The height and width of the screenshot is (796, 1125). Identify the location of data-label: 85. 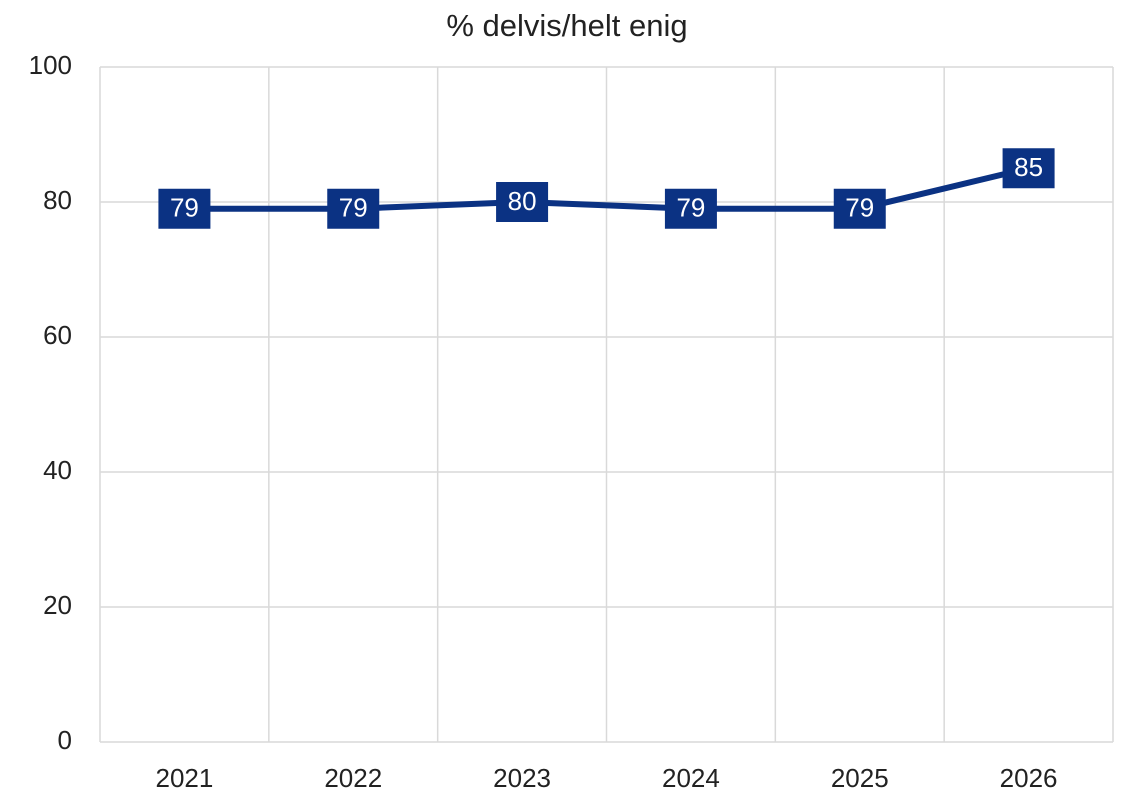
(1028, 167).